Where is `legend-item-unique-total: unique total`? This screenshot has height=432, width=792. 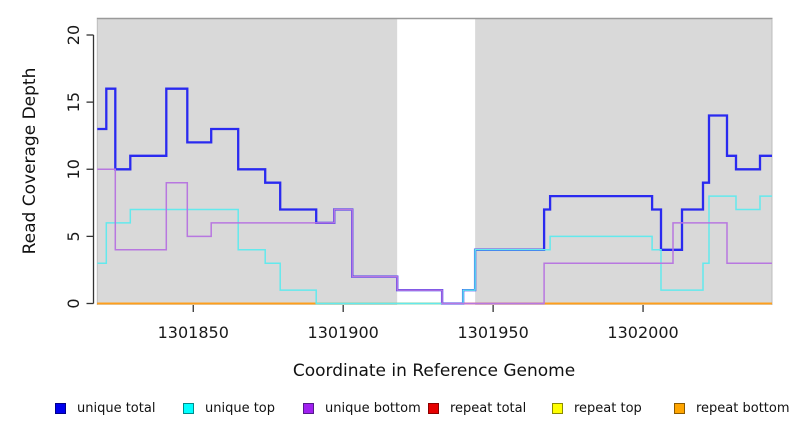 legend-item-unique-total: unique total is located at coordinates (105, 408).